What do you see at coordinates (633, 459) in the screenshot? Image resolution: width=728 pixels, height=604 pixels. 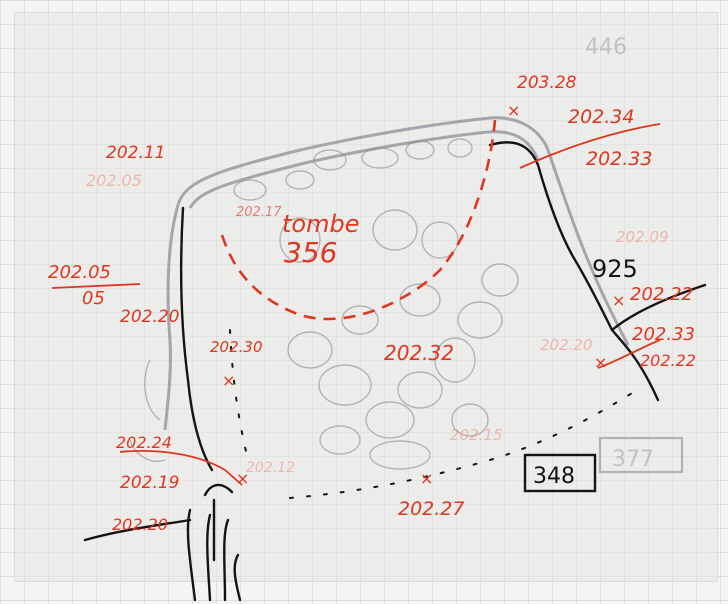 I see `context-number-grey: 377` at bounding box center [633, 459].